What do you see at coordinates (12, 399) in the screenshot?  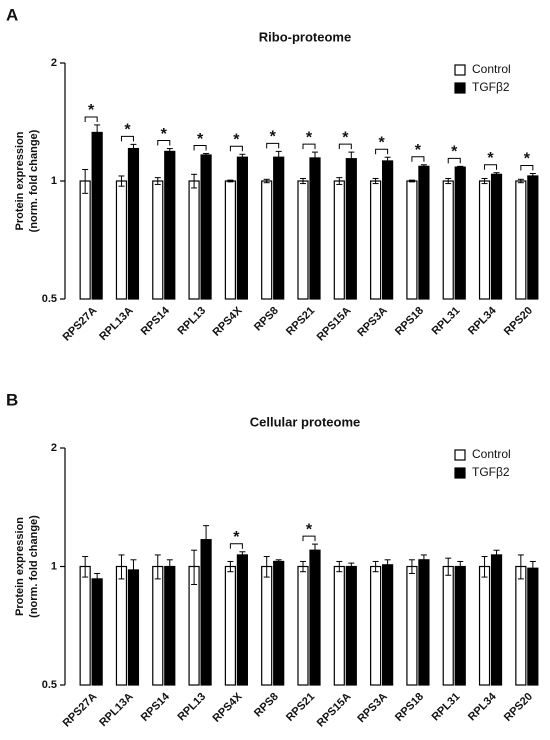 I see `panel-label: B` at bounding box center [12, 399].